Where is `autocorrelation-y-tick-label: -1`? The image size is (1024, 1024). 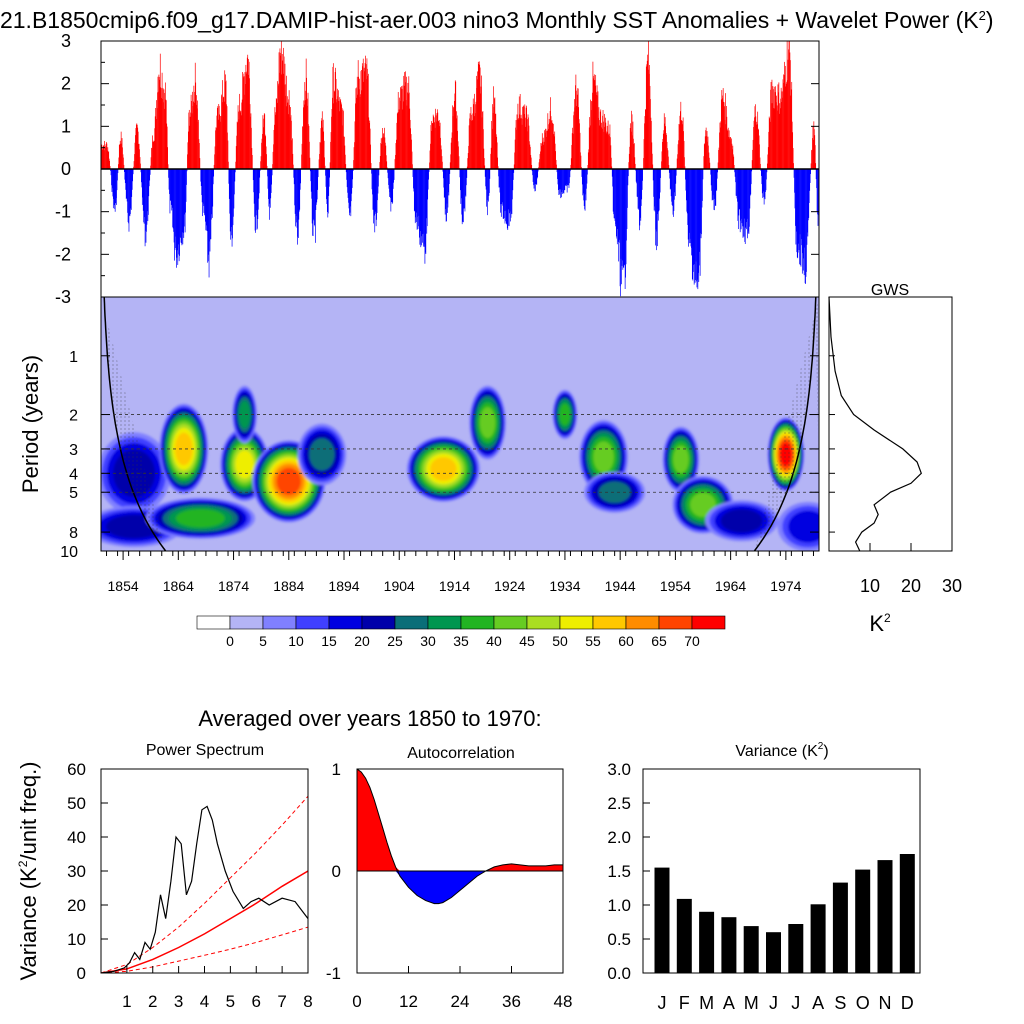
autocorrelation-y-tick-label: -1 is located at coordinates (333, 973).